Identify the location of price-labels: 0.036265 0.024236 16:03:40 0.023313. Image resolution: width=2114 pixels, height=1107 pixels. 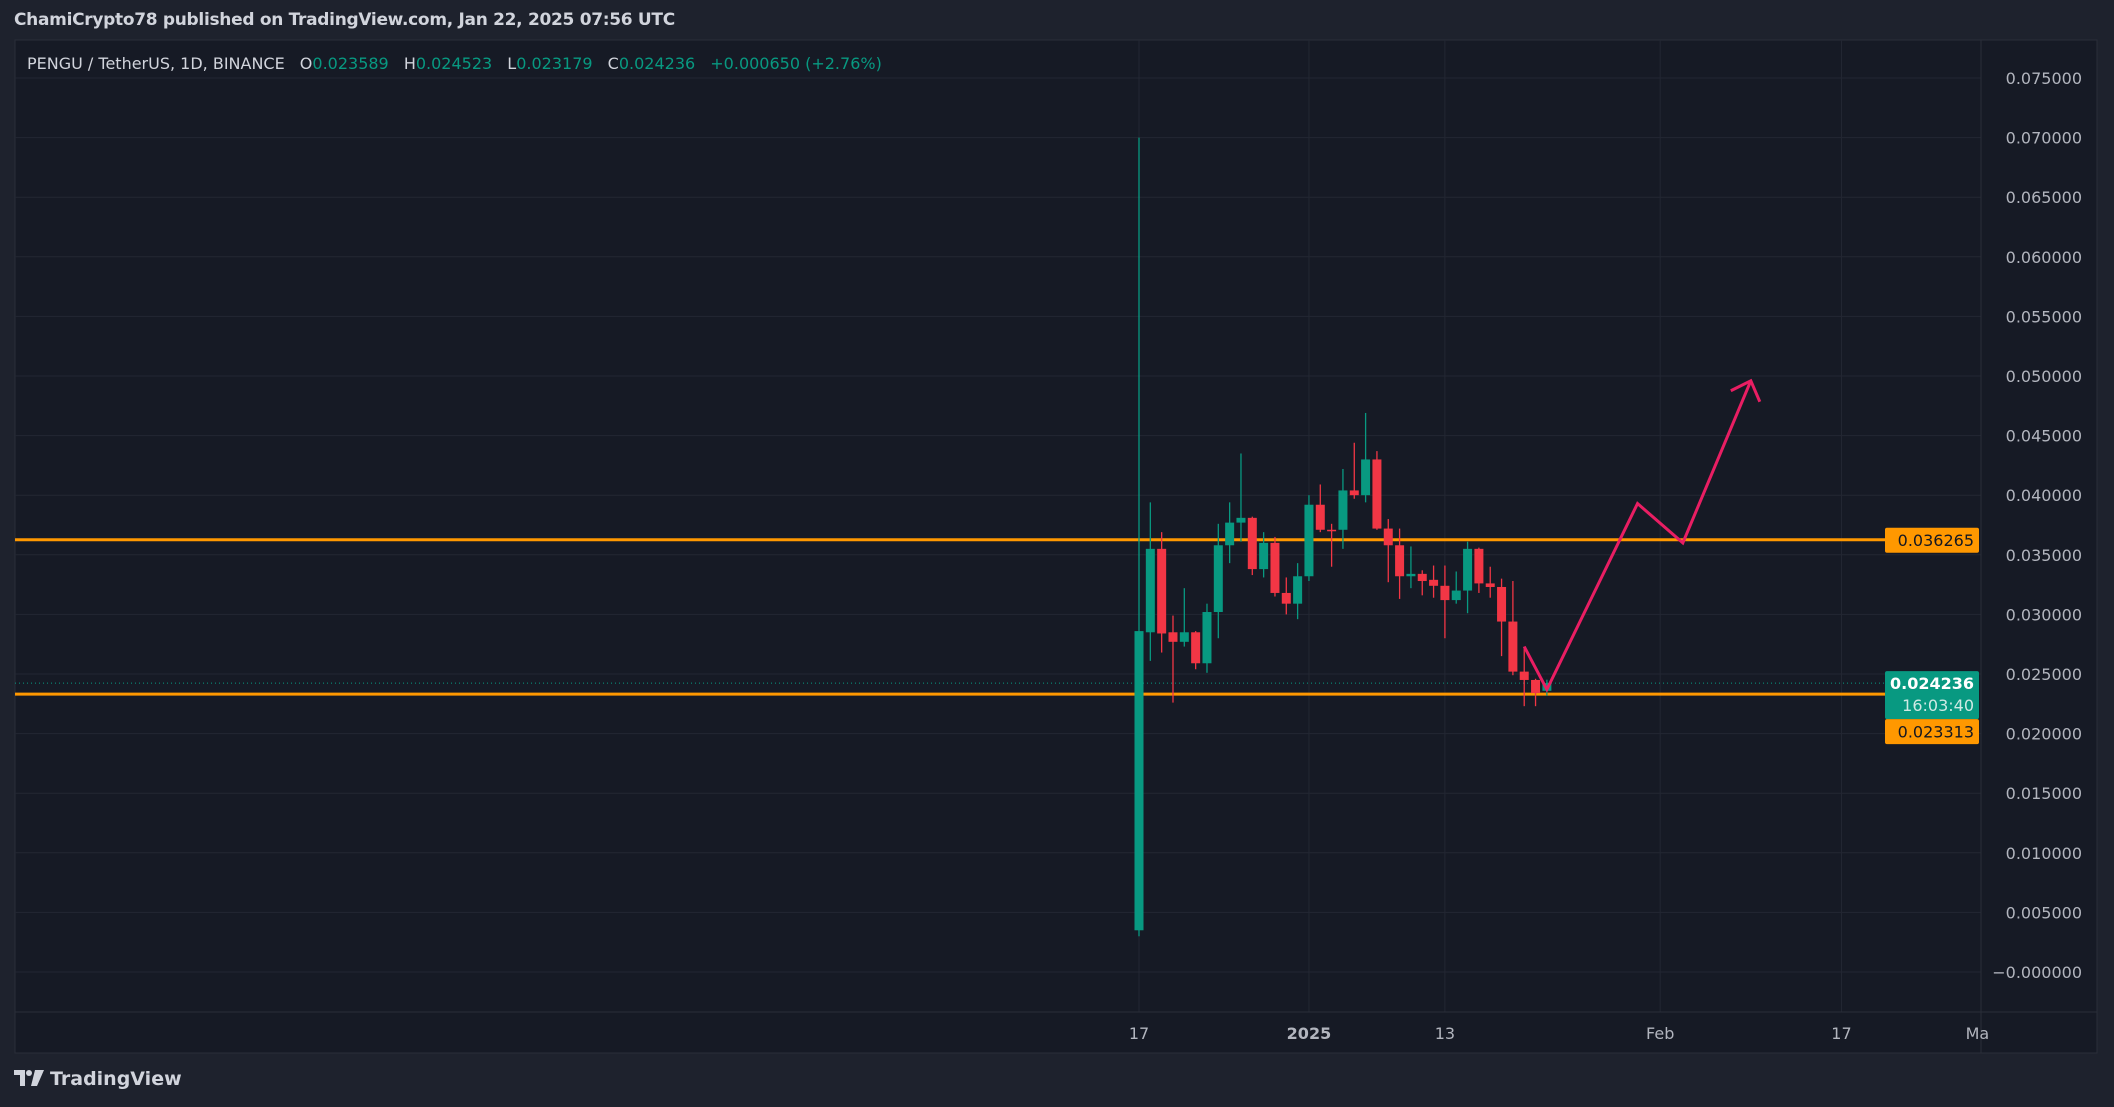
(1932, 636).